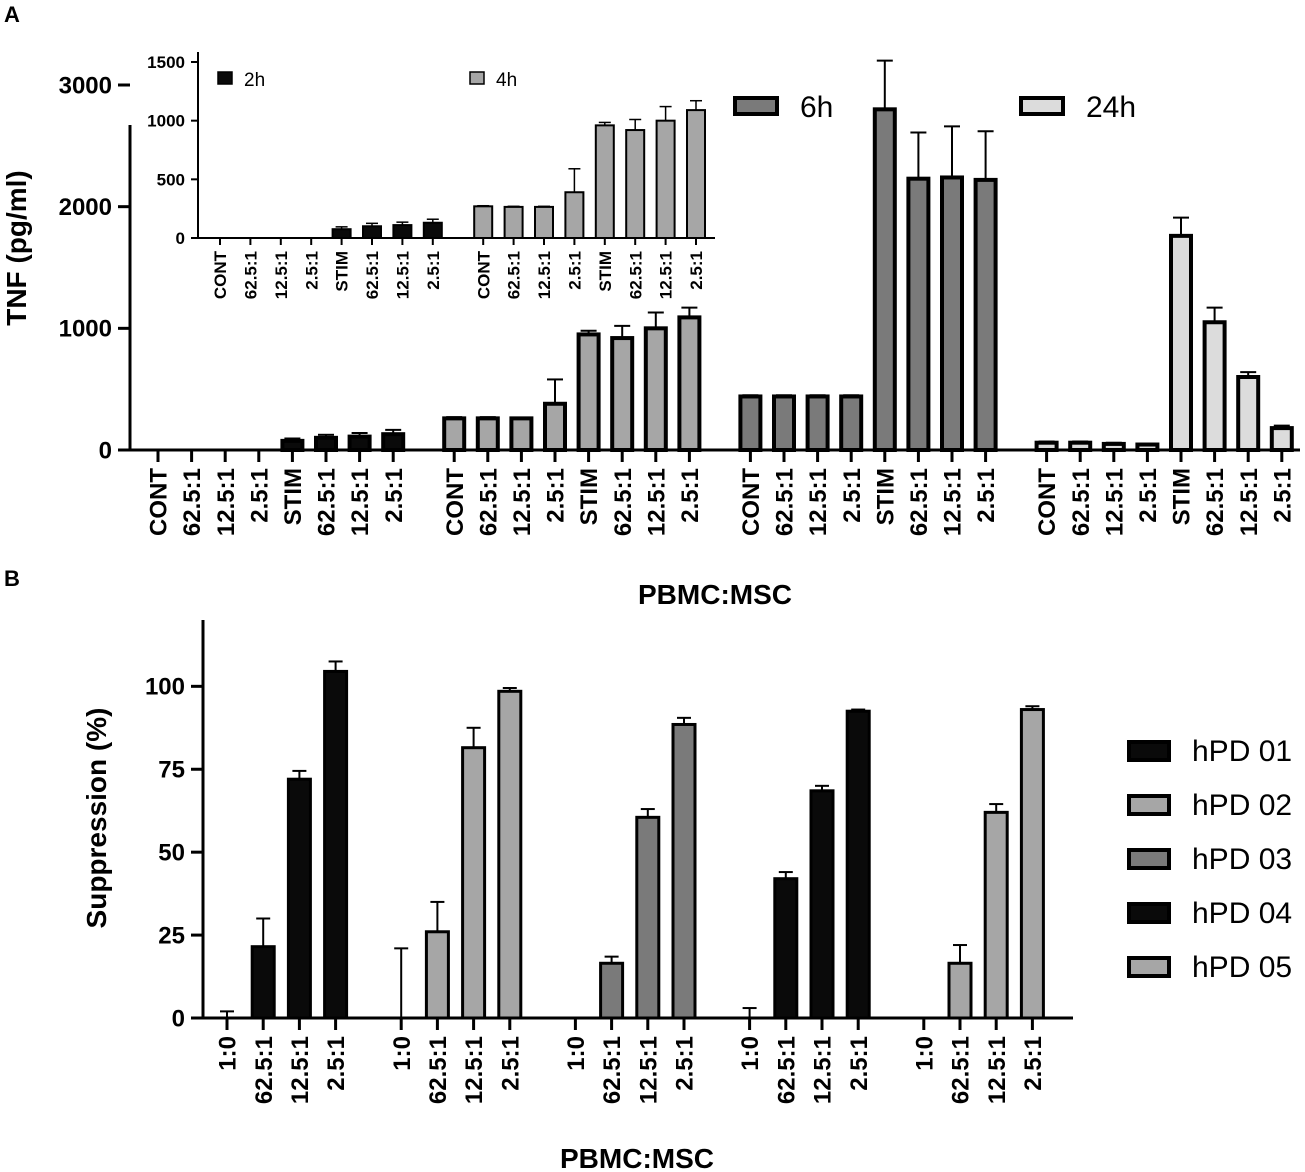 This screenshot has height=1172, width=1305. Describe the element at coordinates (816, 107) in the screenshot. I see `legend-label-6h: 6h` at that location.